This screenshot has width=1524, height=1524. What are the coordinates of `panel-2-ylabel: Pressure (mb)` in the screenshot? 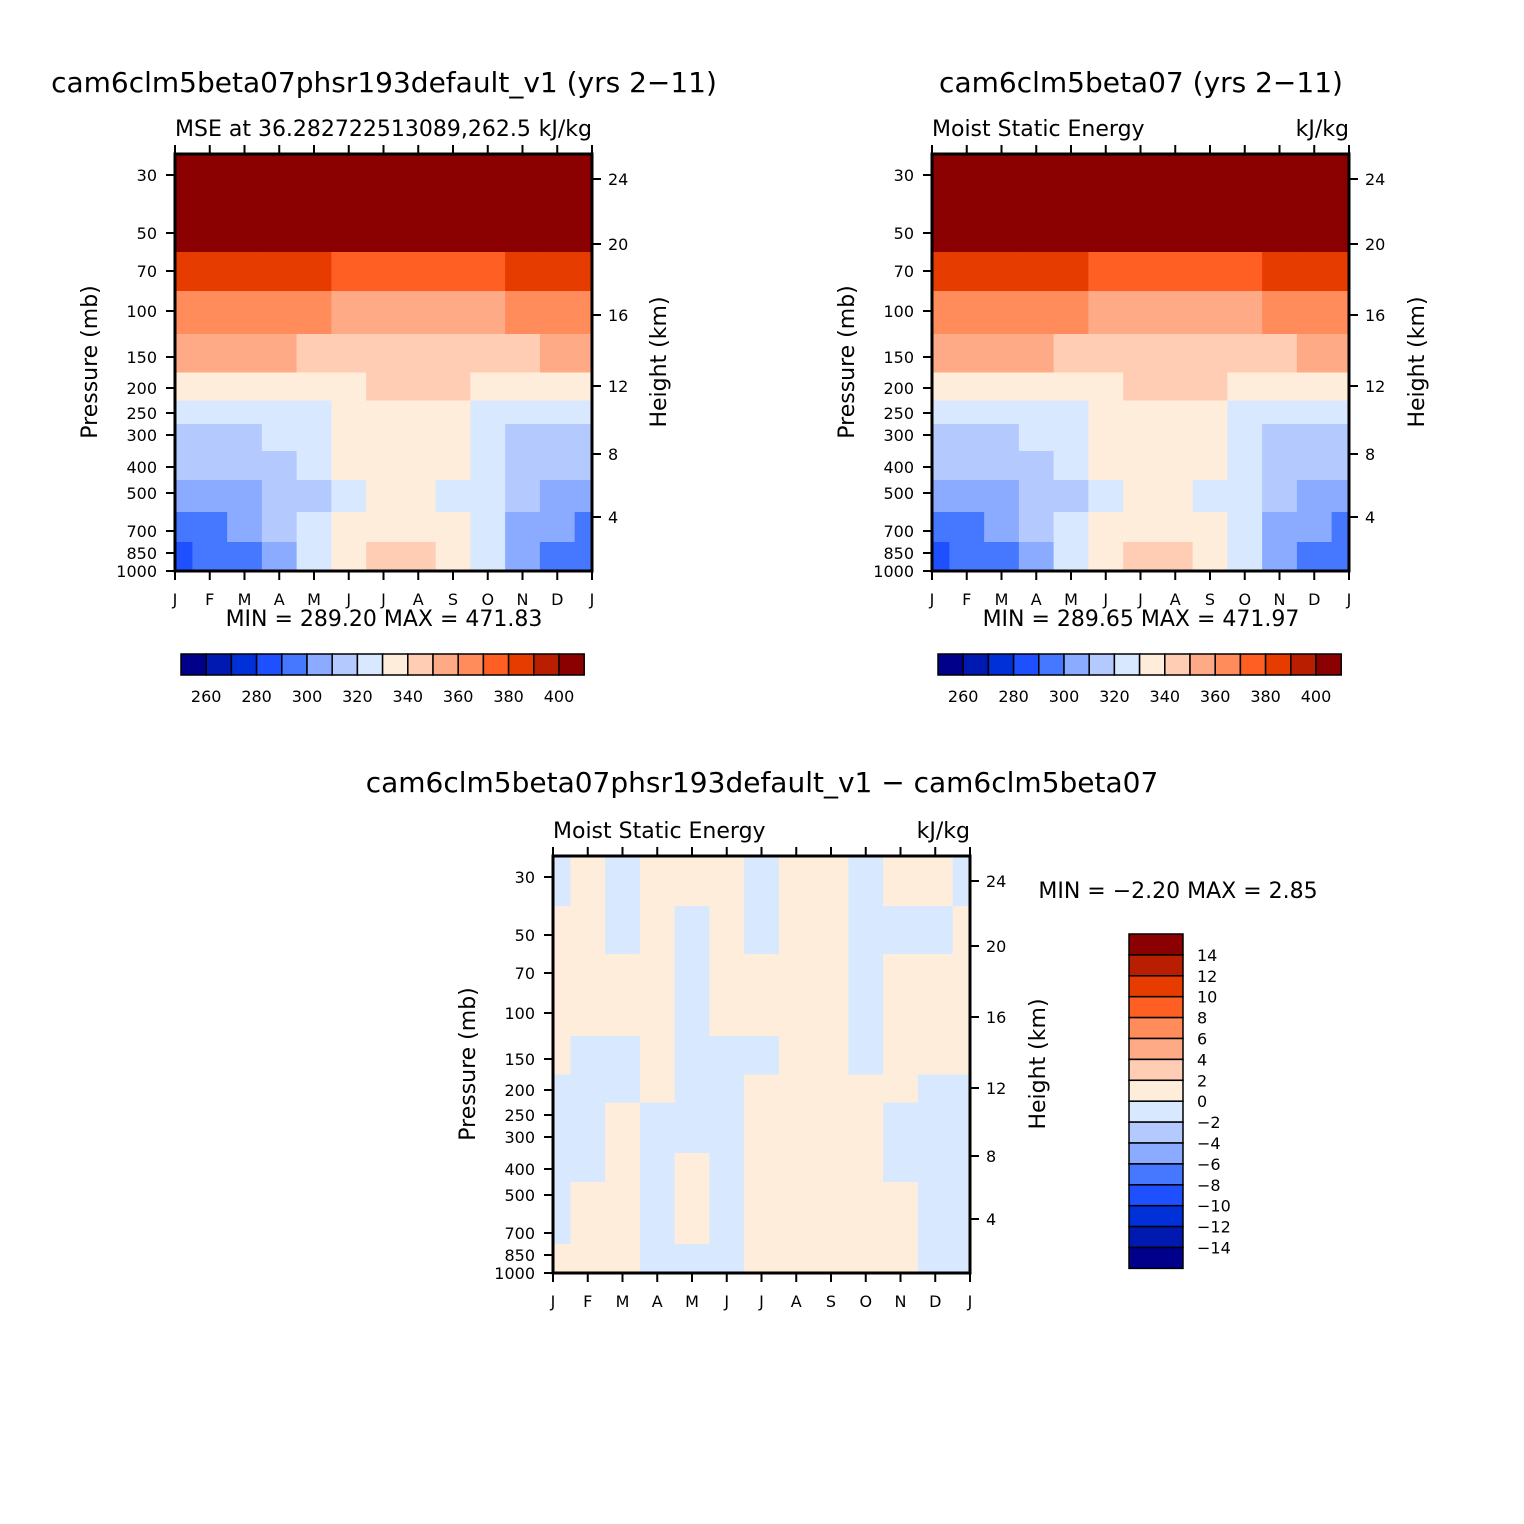 It's located at (847, 362).